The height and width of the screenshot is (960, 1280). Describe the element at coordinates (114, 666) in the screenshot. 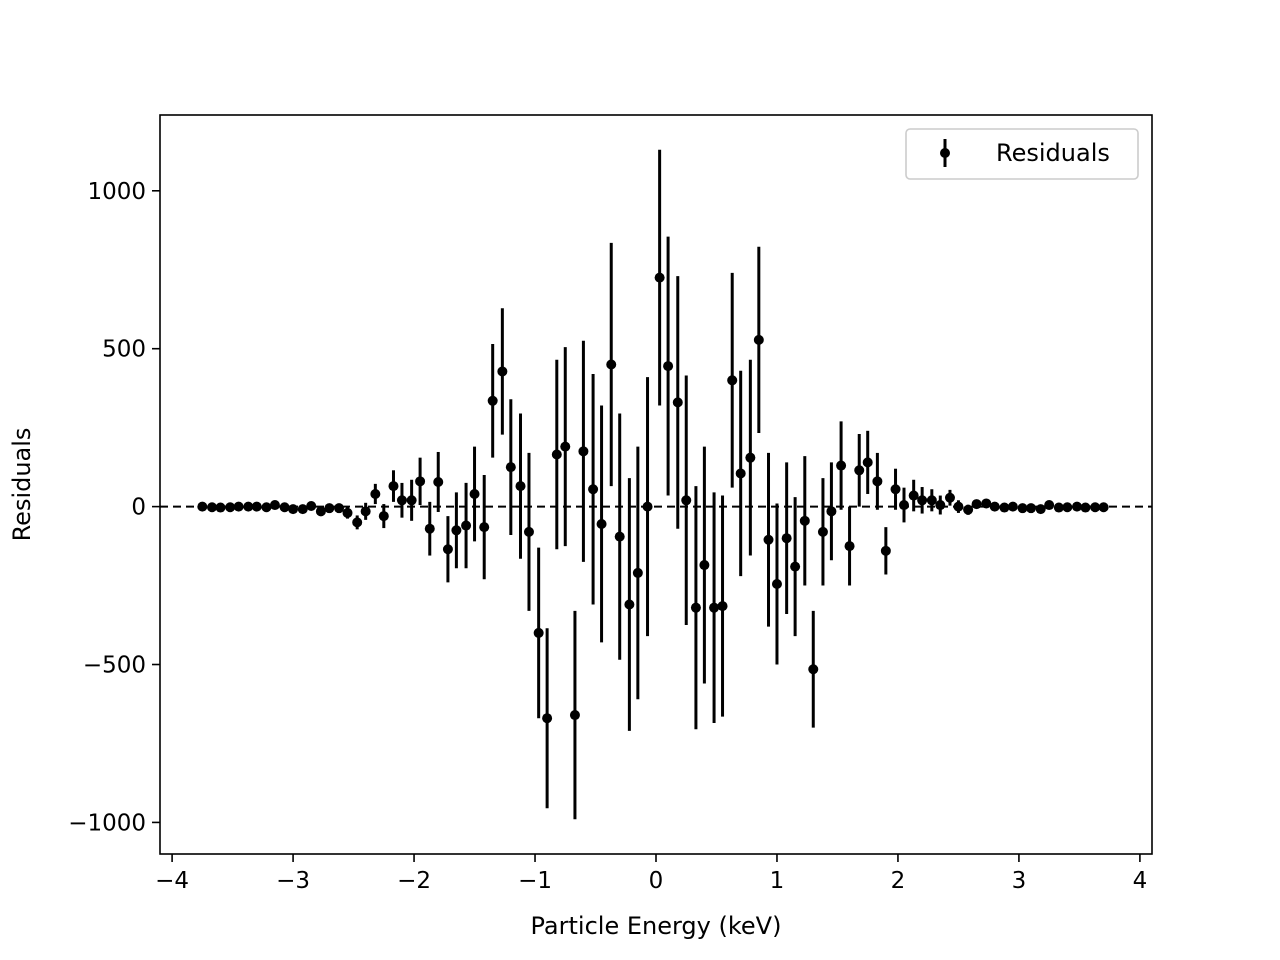

I see `y-tick-label: −500` at that location.